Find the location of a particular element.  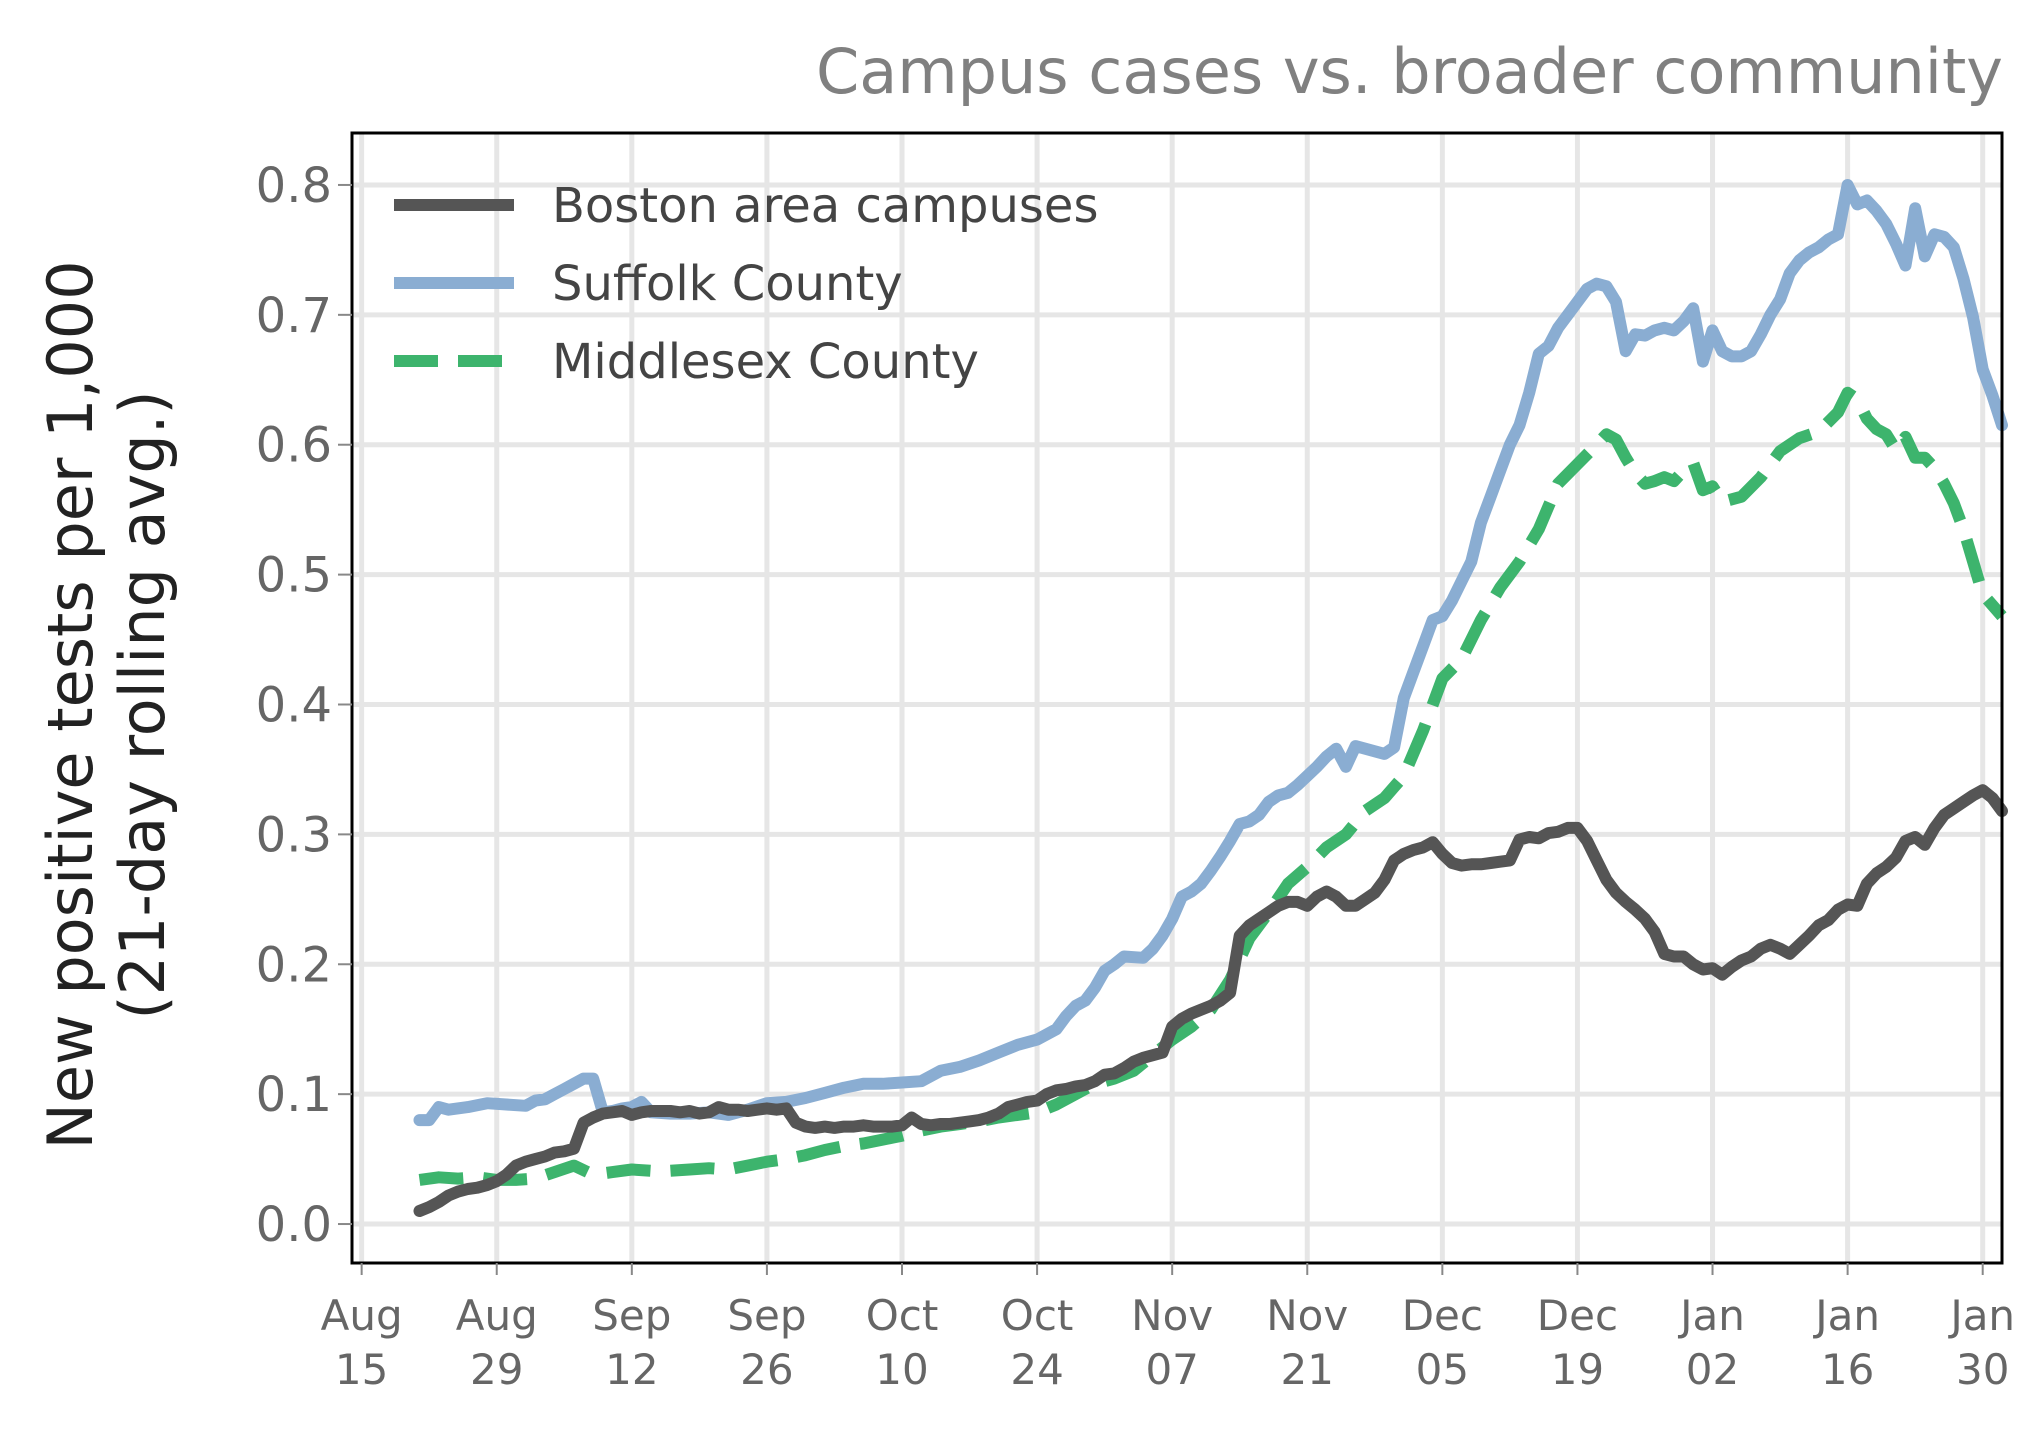

x-tick-label-day: 12 is located at coordinates (631, 1369).